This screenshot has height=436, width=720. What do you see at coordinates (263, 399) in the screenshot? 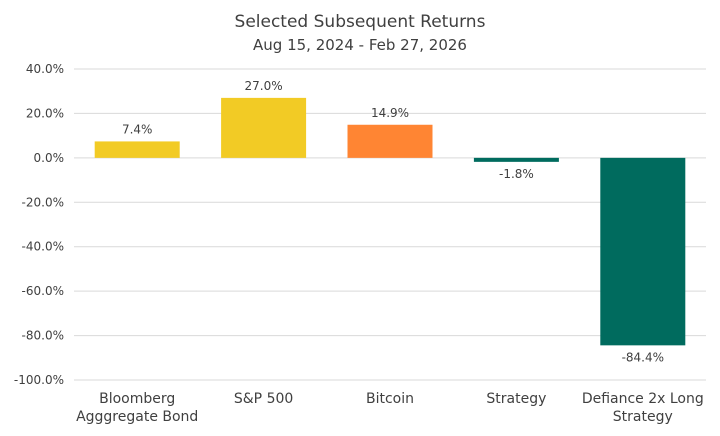
I see `x-category-label: S&P 500` at bounding box center [263, 399].